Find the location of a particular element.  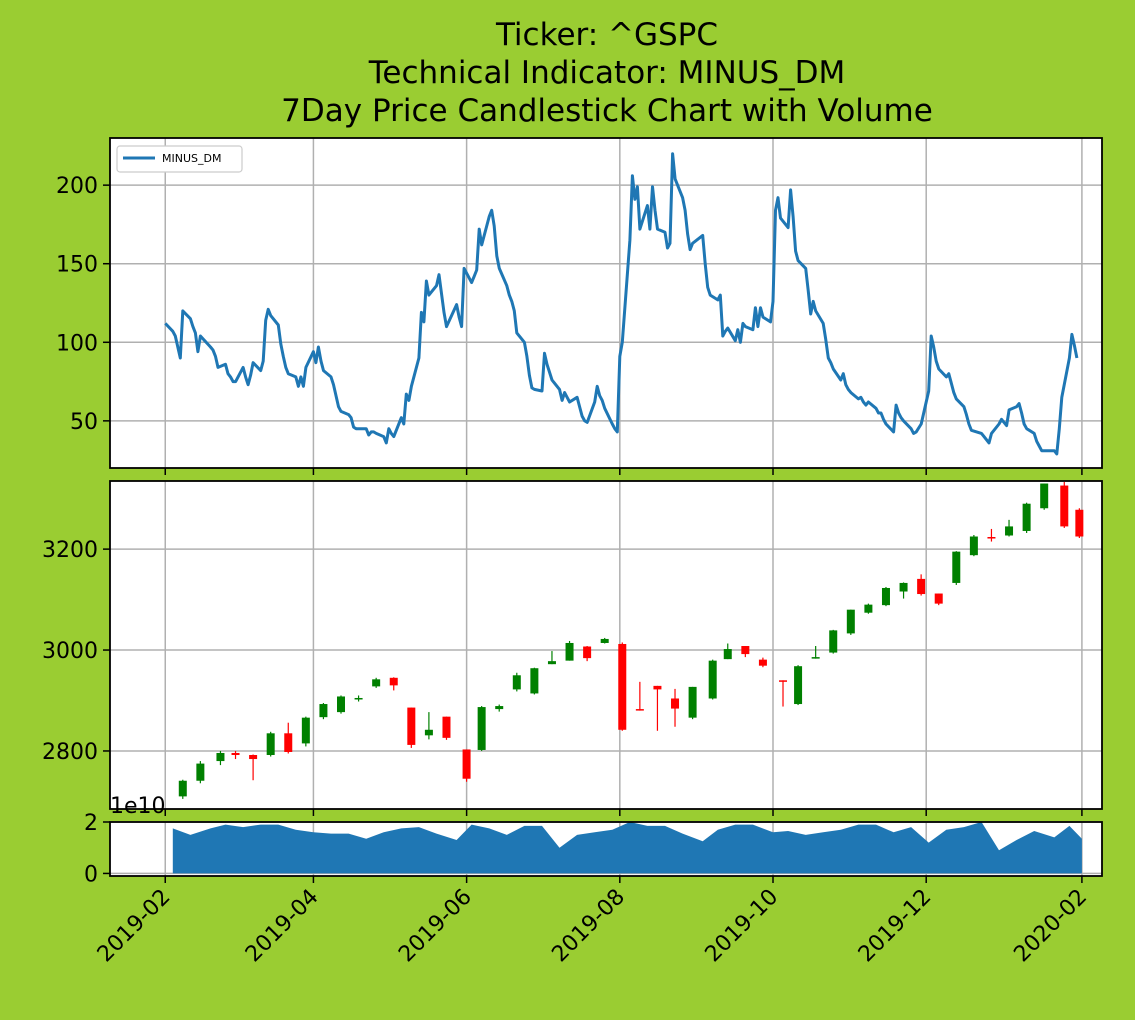

indicator-y-ticks: 50 100 150 200 is located at coordinates (83, 304).